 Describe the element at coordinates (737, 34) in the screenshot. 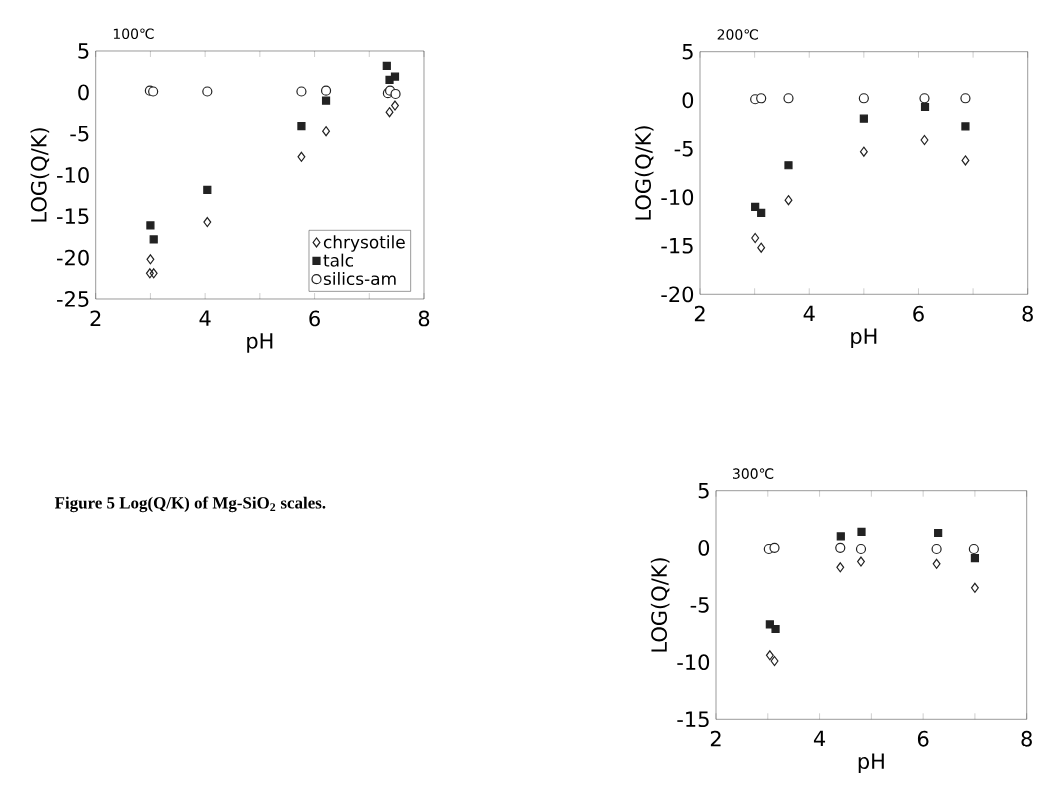

I see `chart-title: 200℃` at that location.